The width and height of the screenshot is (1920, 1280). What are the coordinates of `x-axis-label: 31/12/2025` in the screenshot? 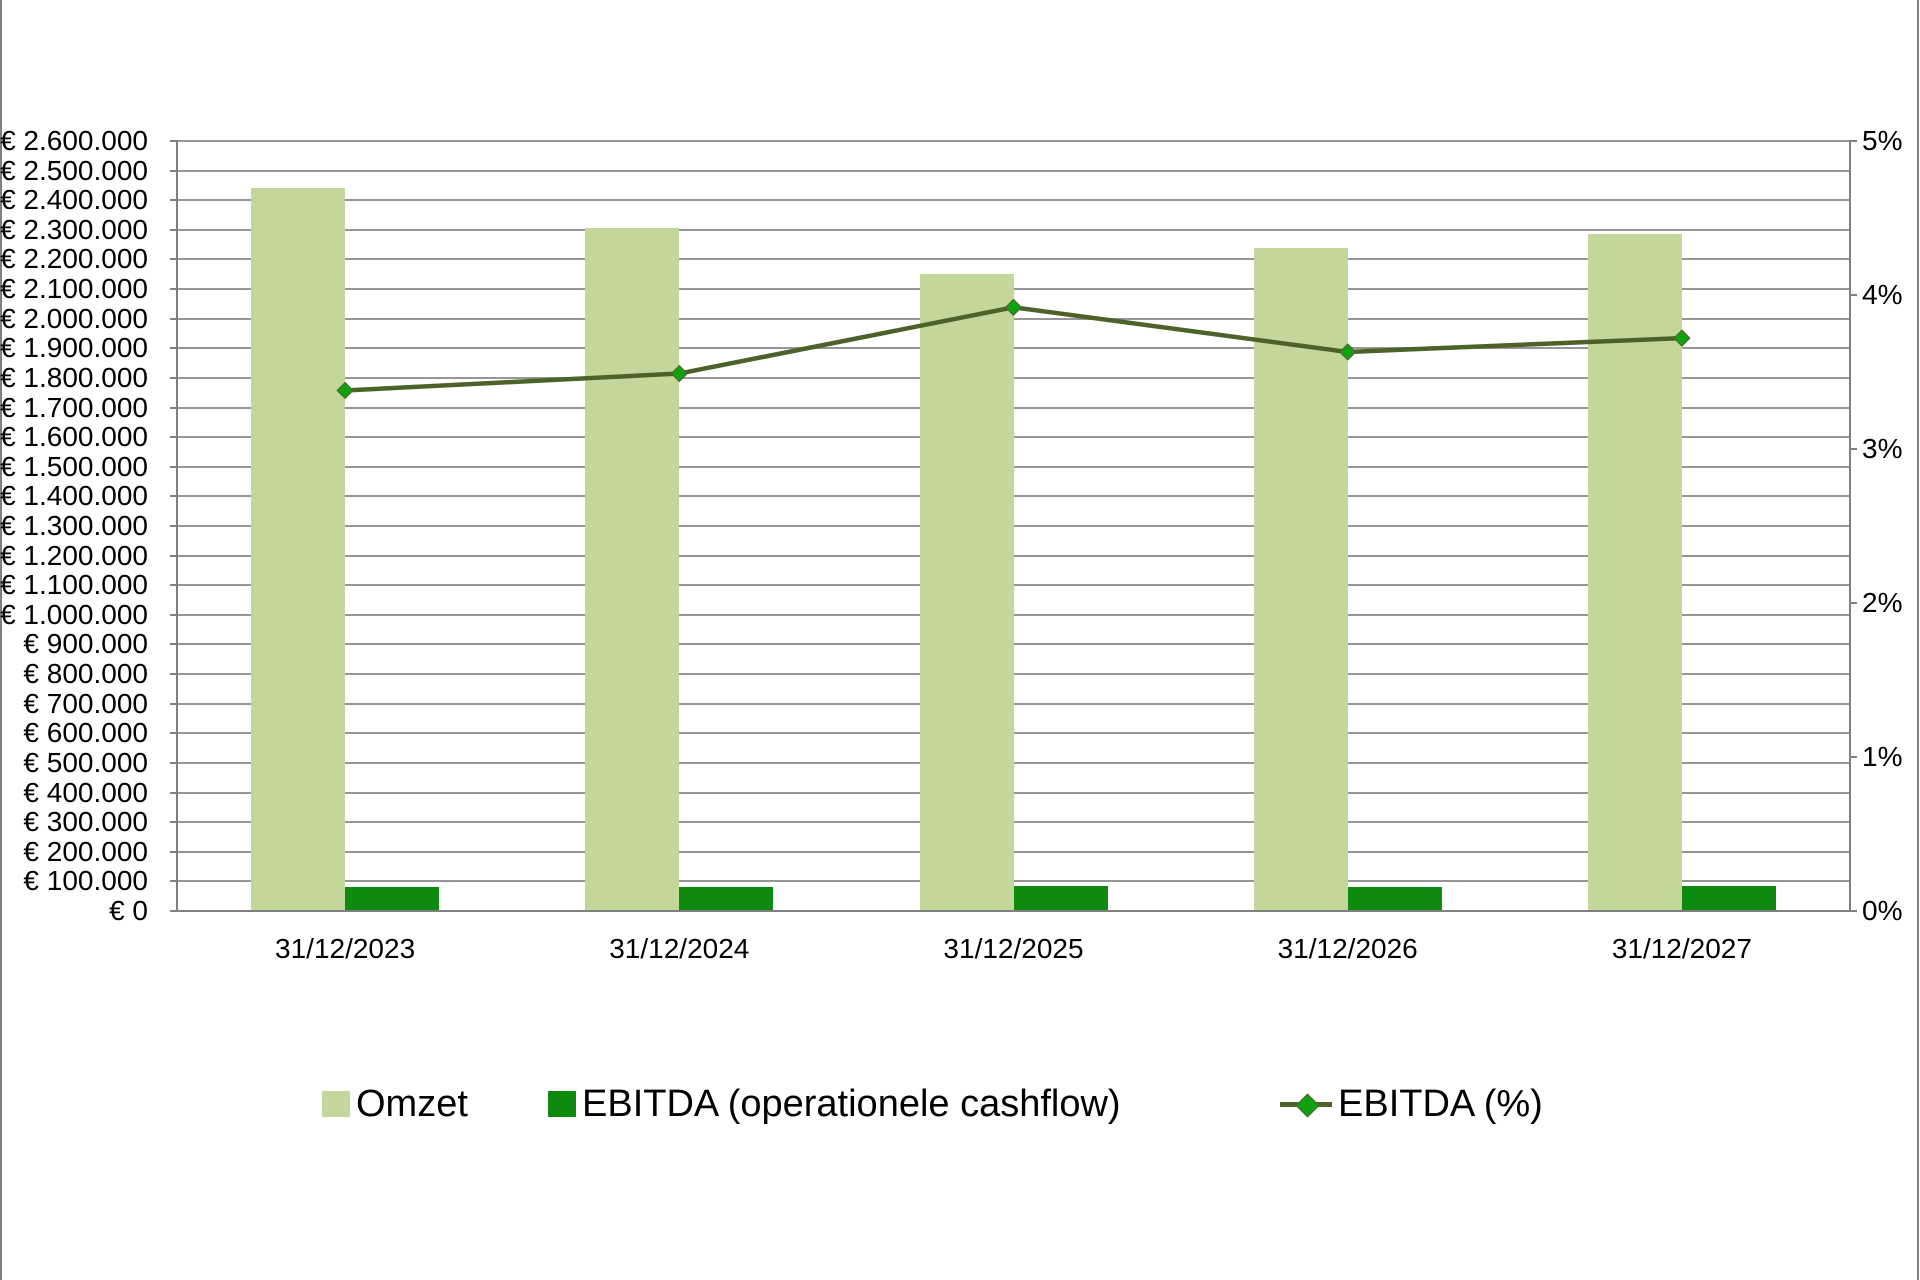 It's located at (1013, 948).